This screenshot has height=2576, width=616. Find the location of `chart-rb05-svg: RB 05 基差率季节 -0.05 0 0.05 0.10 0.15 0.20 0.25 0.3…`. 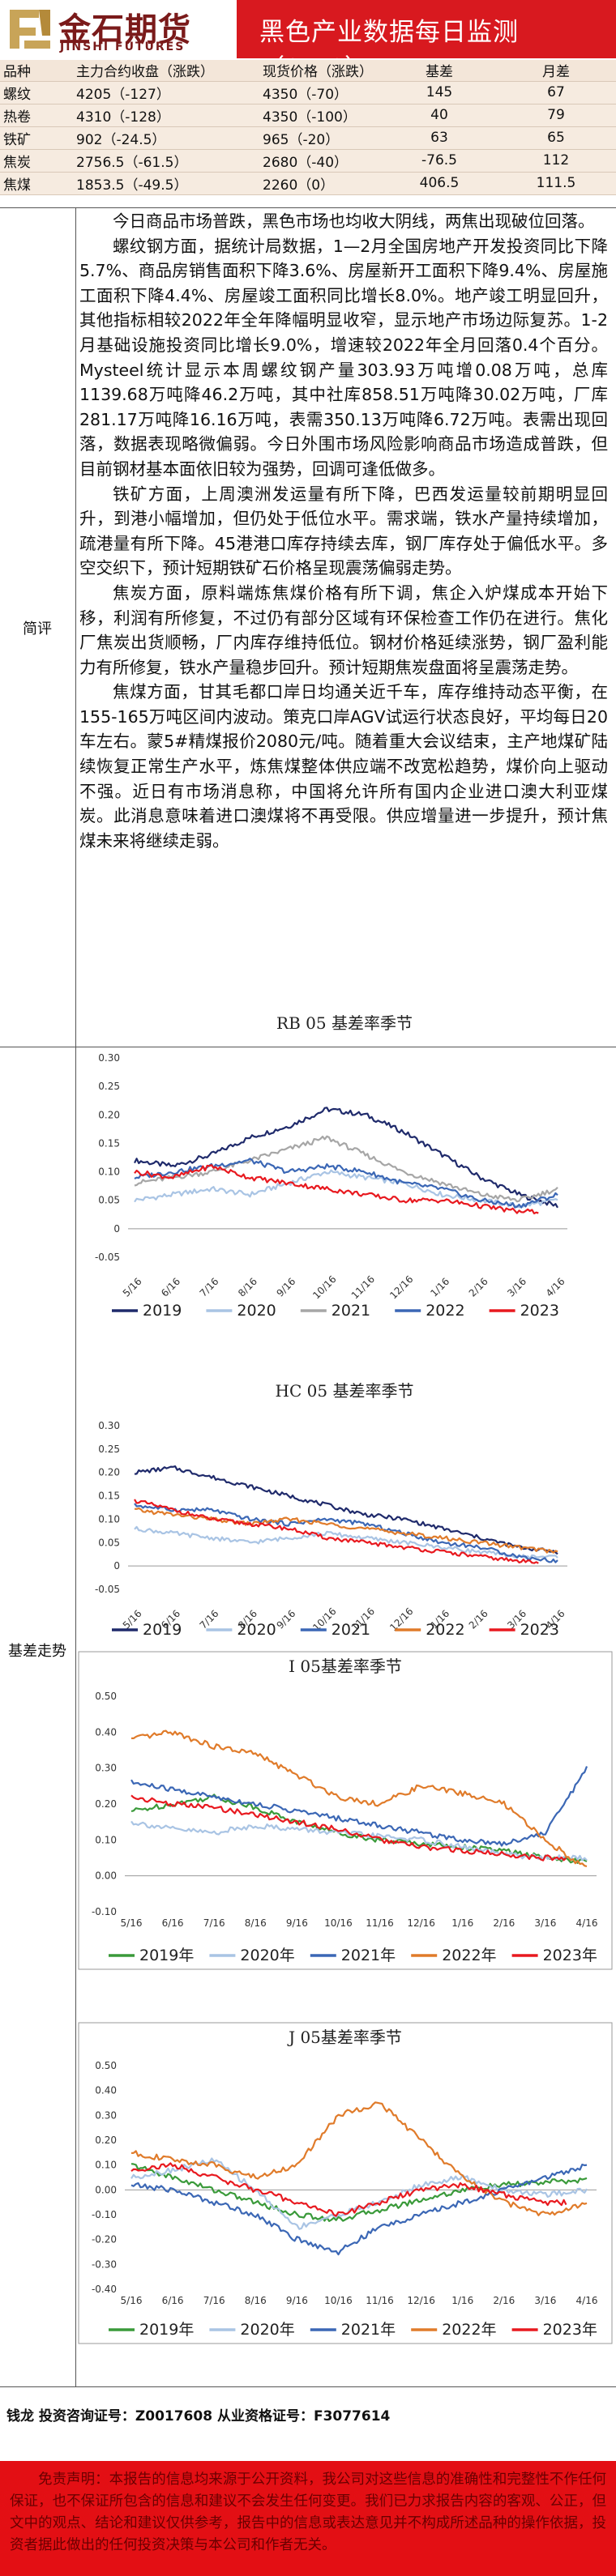

chart-rb05-svg: RB 05 基差率季节 -0.05 0 0.05 0.10 0.15 0.20 0.25 0.3… is located at coordinates (331, 1166).